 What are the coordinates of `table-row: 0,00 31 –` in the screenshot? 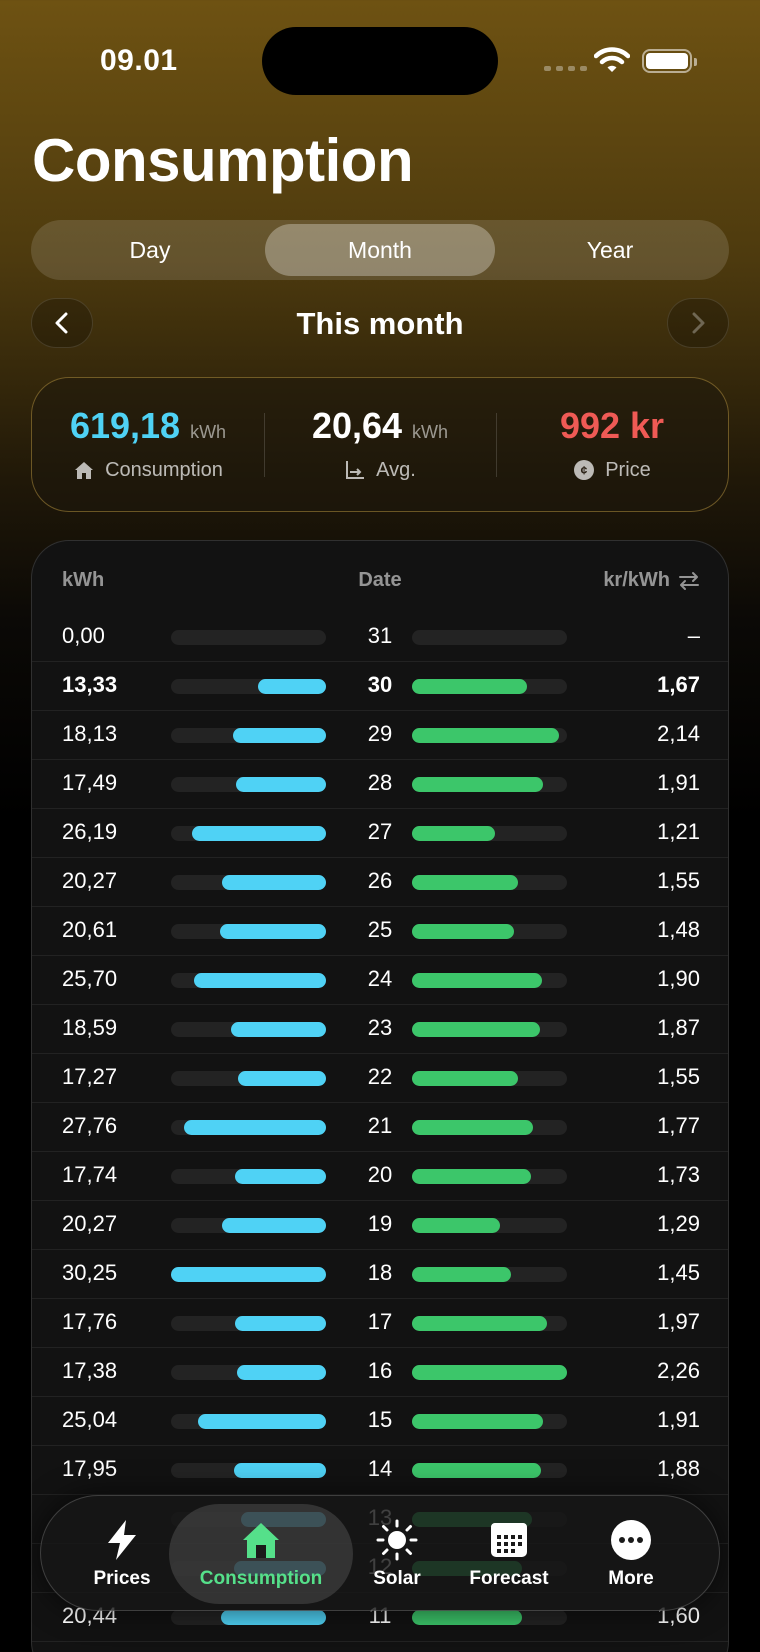 It's located at (380, 637).